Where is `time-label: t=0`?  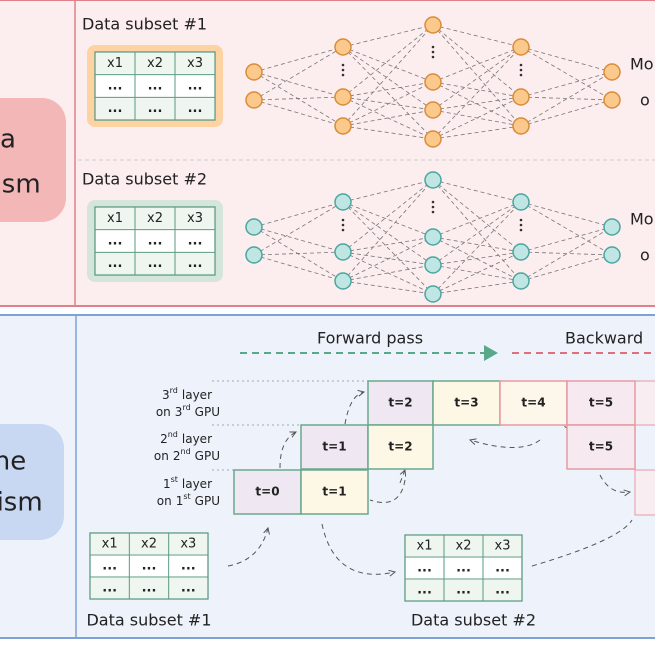 time-label: t=0 is located at coordinates (267, 492).